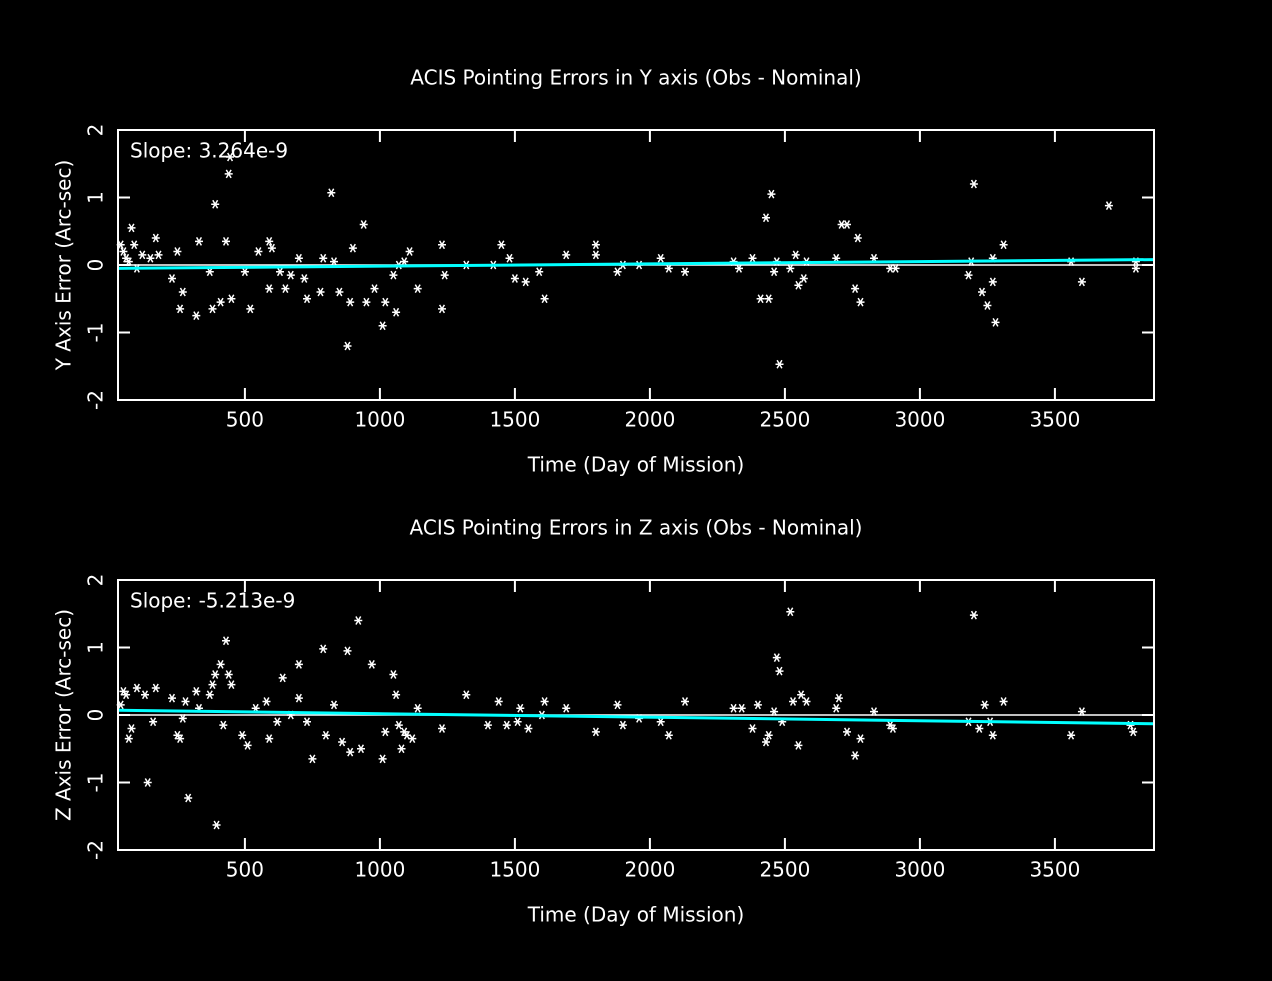 This screenshot has height=981, width=1272. What do you see at coordinates (919, 870) in the screenshot?
I see `x-tick-label: 3000` at bounding box center [919, 870].